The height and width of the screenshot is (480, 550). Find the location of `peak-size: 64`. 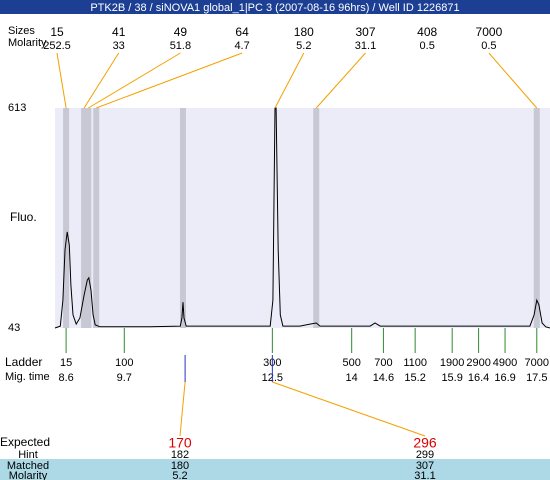

peak-size: 64 is located at coordinates (242, 32).